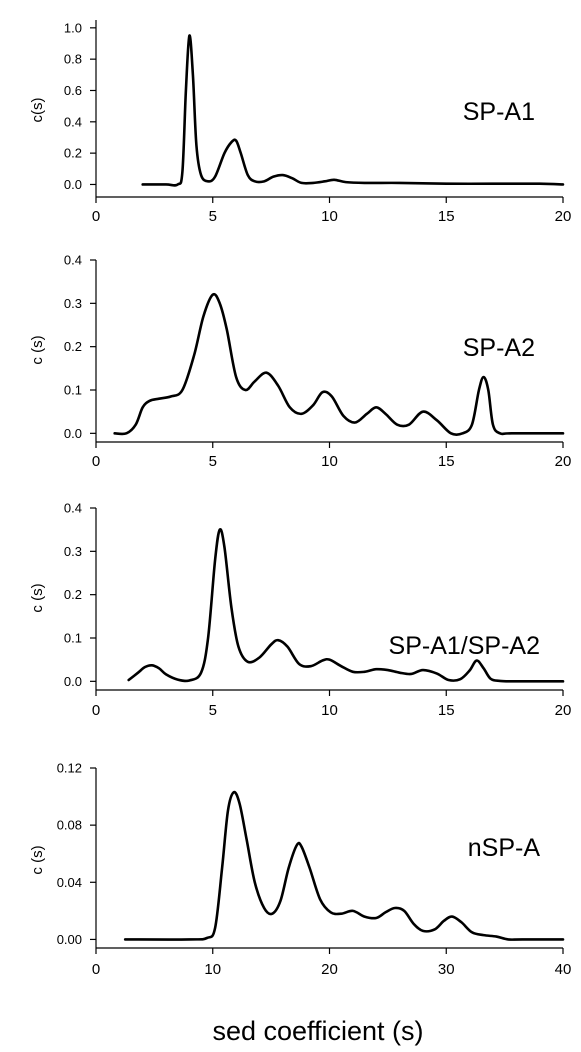 The image size is (581, 1052). I want to click on x-axis-label: sed coefficient (s), so click(317, 1031).